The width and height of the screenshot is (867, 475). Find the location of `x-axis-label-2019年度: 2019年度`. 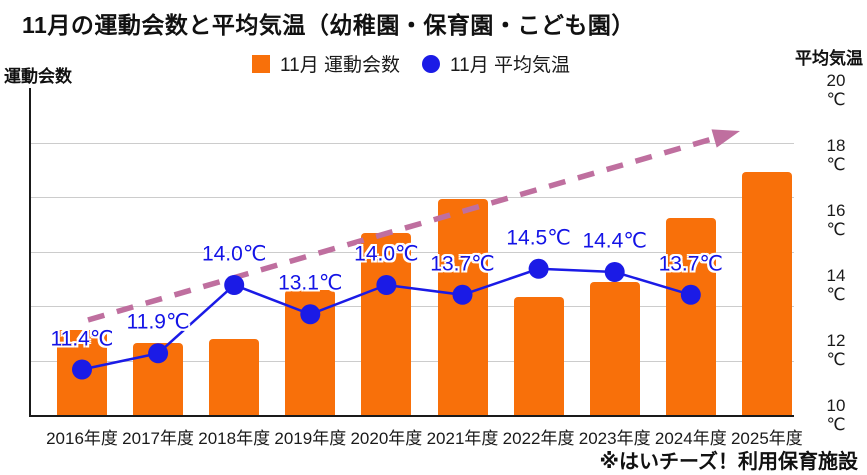

x-axis-label-2019年度: 2019年度 is located at coordinates (310, 438).